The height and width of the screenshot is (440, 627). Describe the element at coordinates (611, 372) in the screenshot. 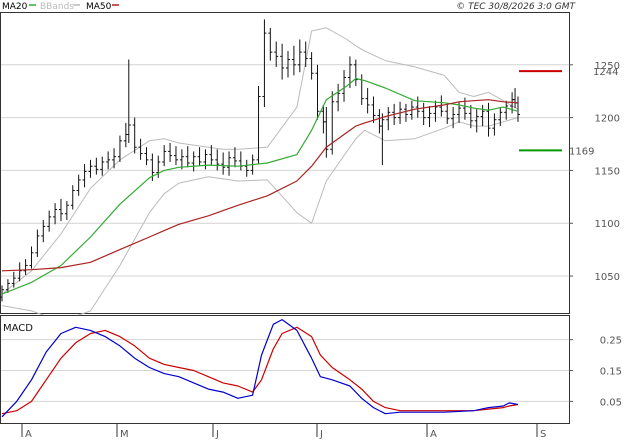

I see `macd-y-tick-label: 0.15` at that location.